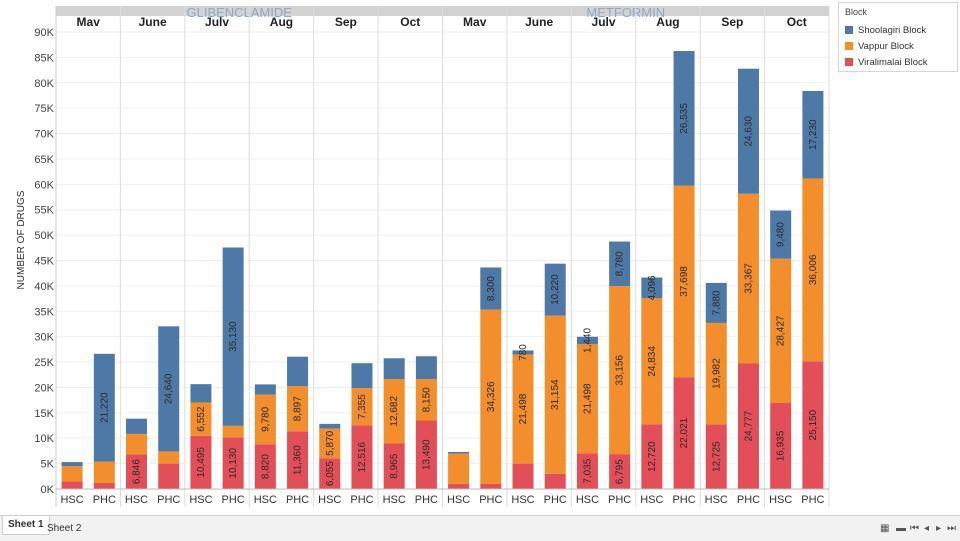 The image size is (960, 541). What do you see at coordinates (64, 528) in the screenshot?
I see `tab-sheet-2: Sheet 2` at bounding box center [64, 528].